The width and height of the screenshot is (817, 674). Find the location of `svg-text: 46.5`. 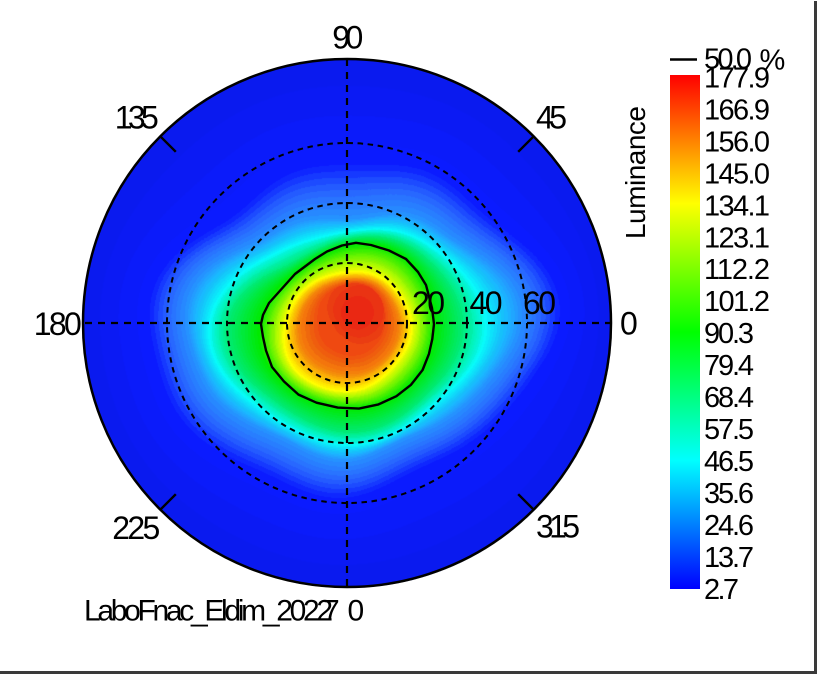

svg-text: 46.5 is located at coordinates (729, 462).